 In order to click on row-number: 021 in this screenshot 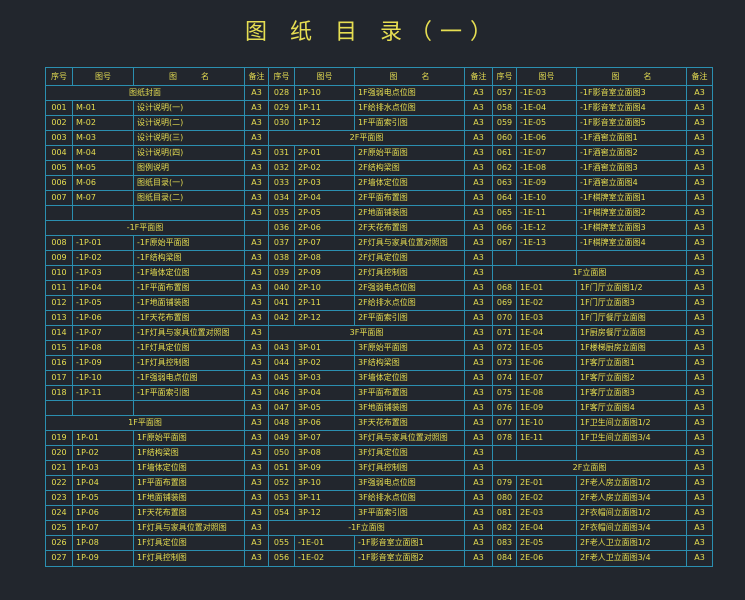, I will do `click(59, 468)`.